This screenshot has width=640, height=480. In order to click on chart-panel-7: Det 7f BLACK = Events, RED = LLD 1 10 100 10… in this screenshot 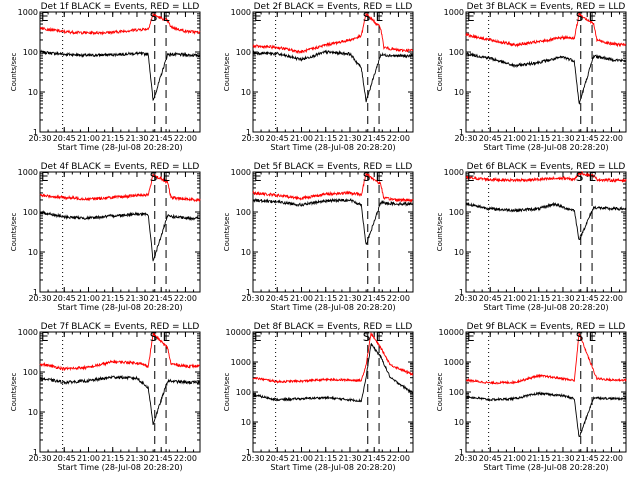, I will do `click(105, 397)`.